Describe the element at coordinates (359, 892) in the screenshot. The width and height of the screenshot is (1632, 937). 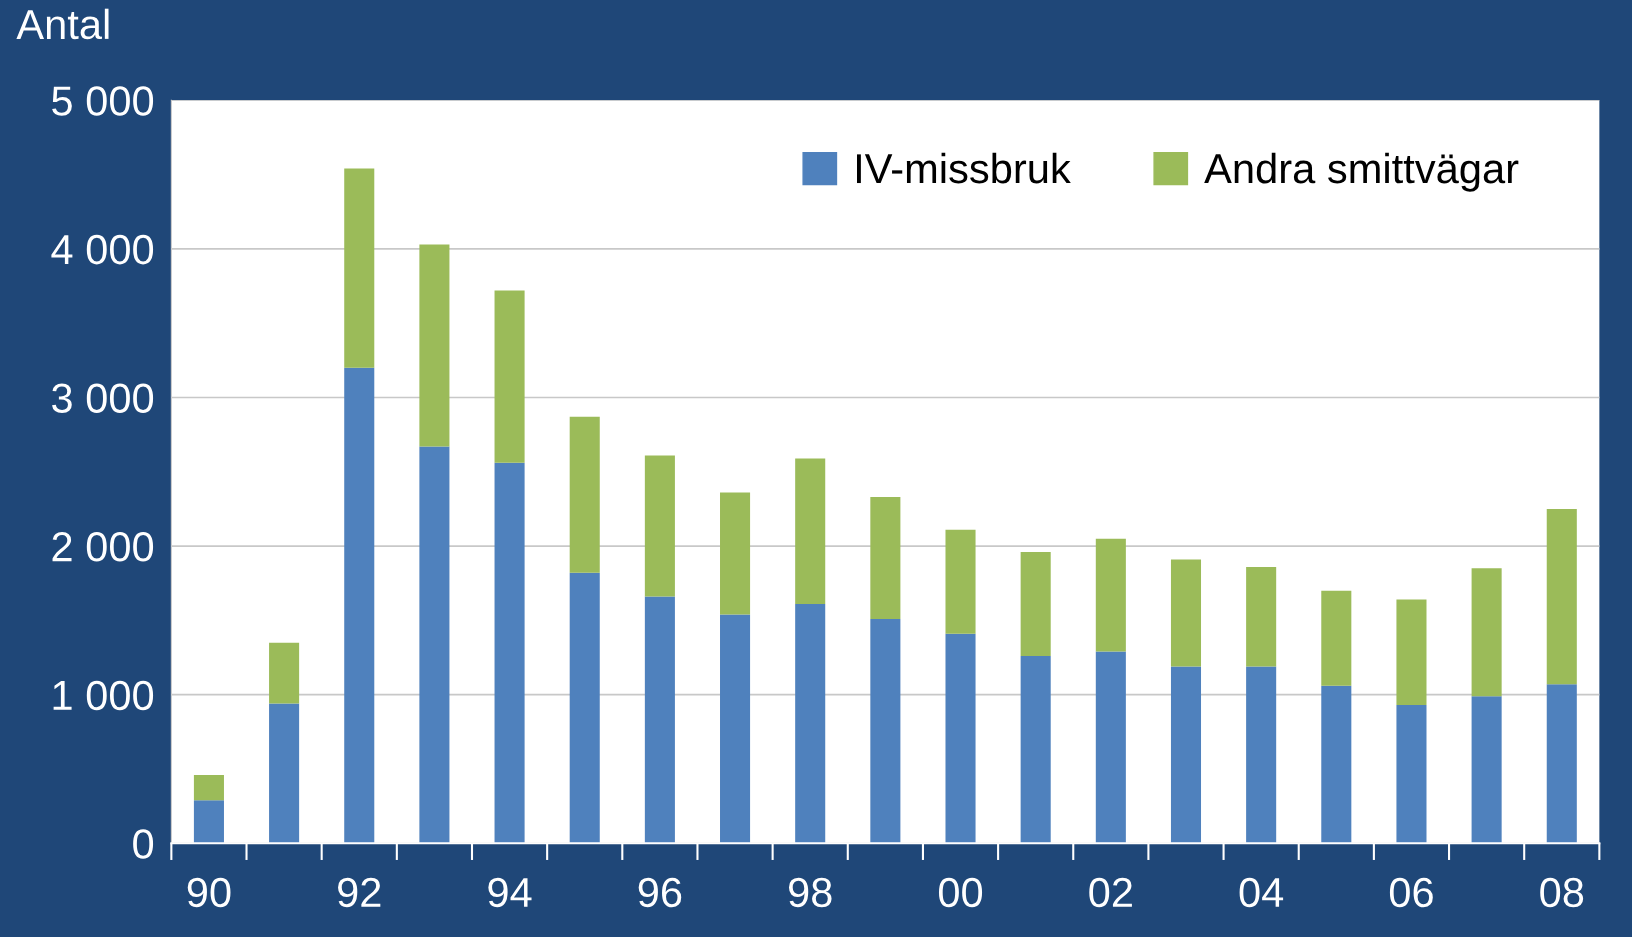
I see `x-tick-label: 92` at that location.